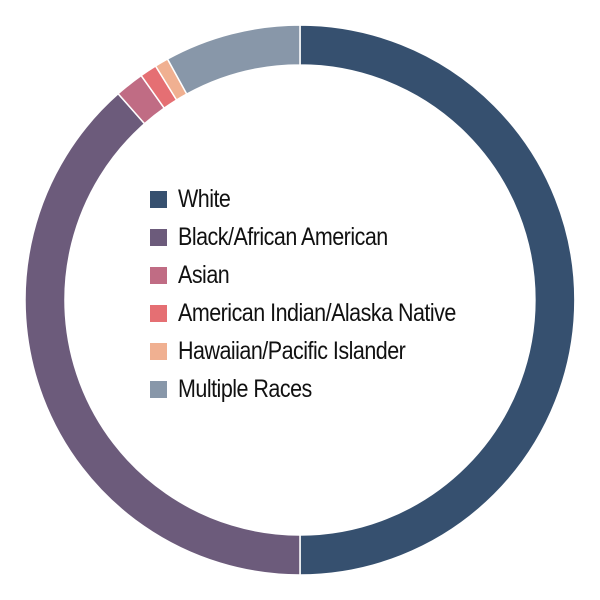  What do you see at coordinates (317, 312) in the screenshot?
I see `legend-label-american-indian-alaska-native: American Indian/Alaska Native` at bounding box center [317, 312].